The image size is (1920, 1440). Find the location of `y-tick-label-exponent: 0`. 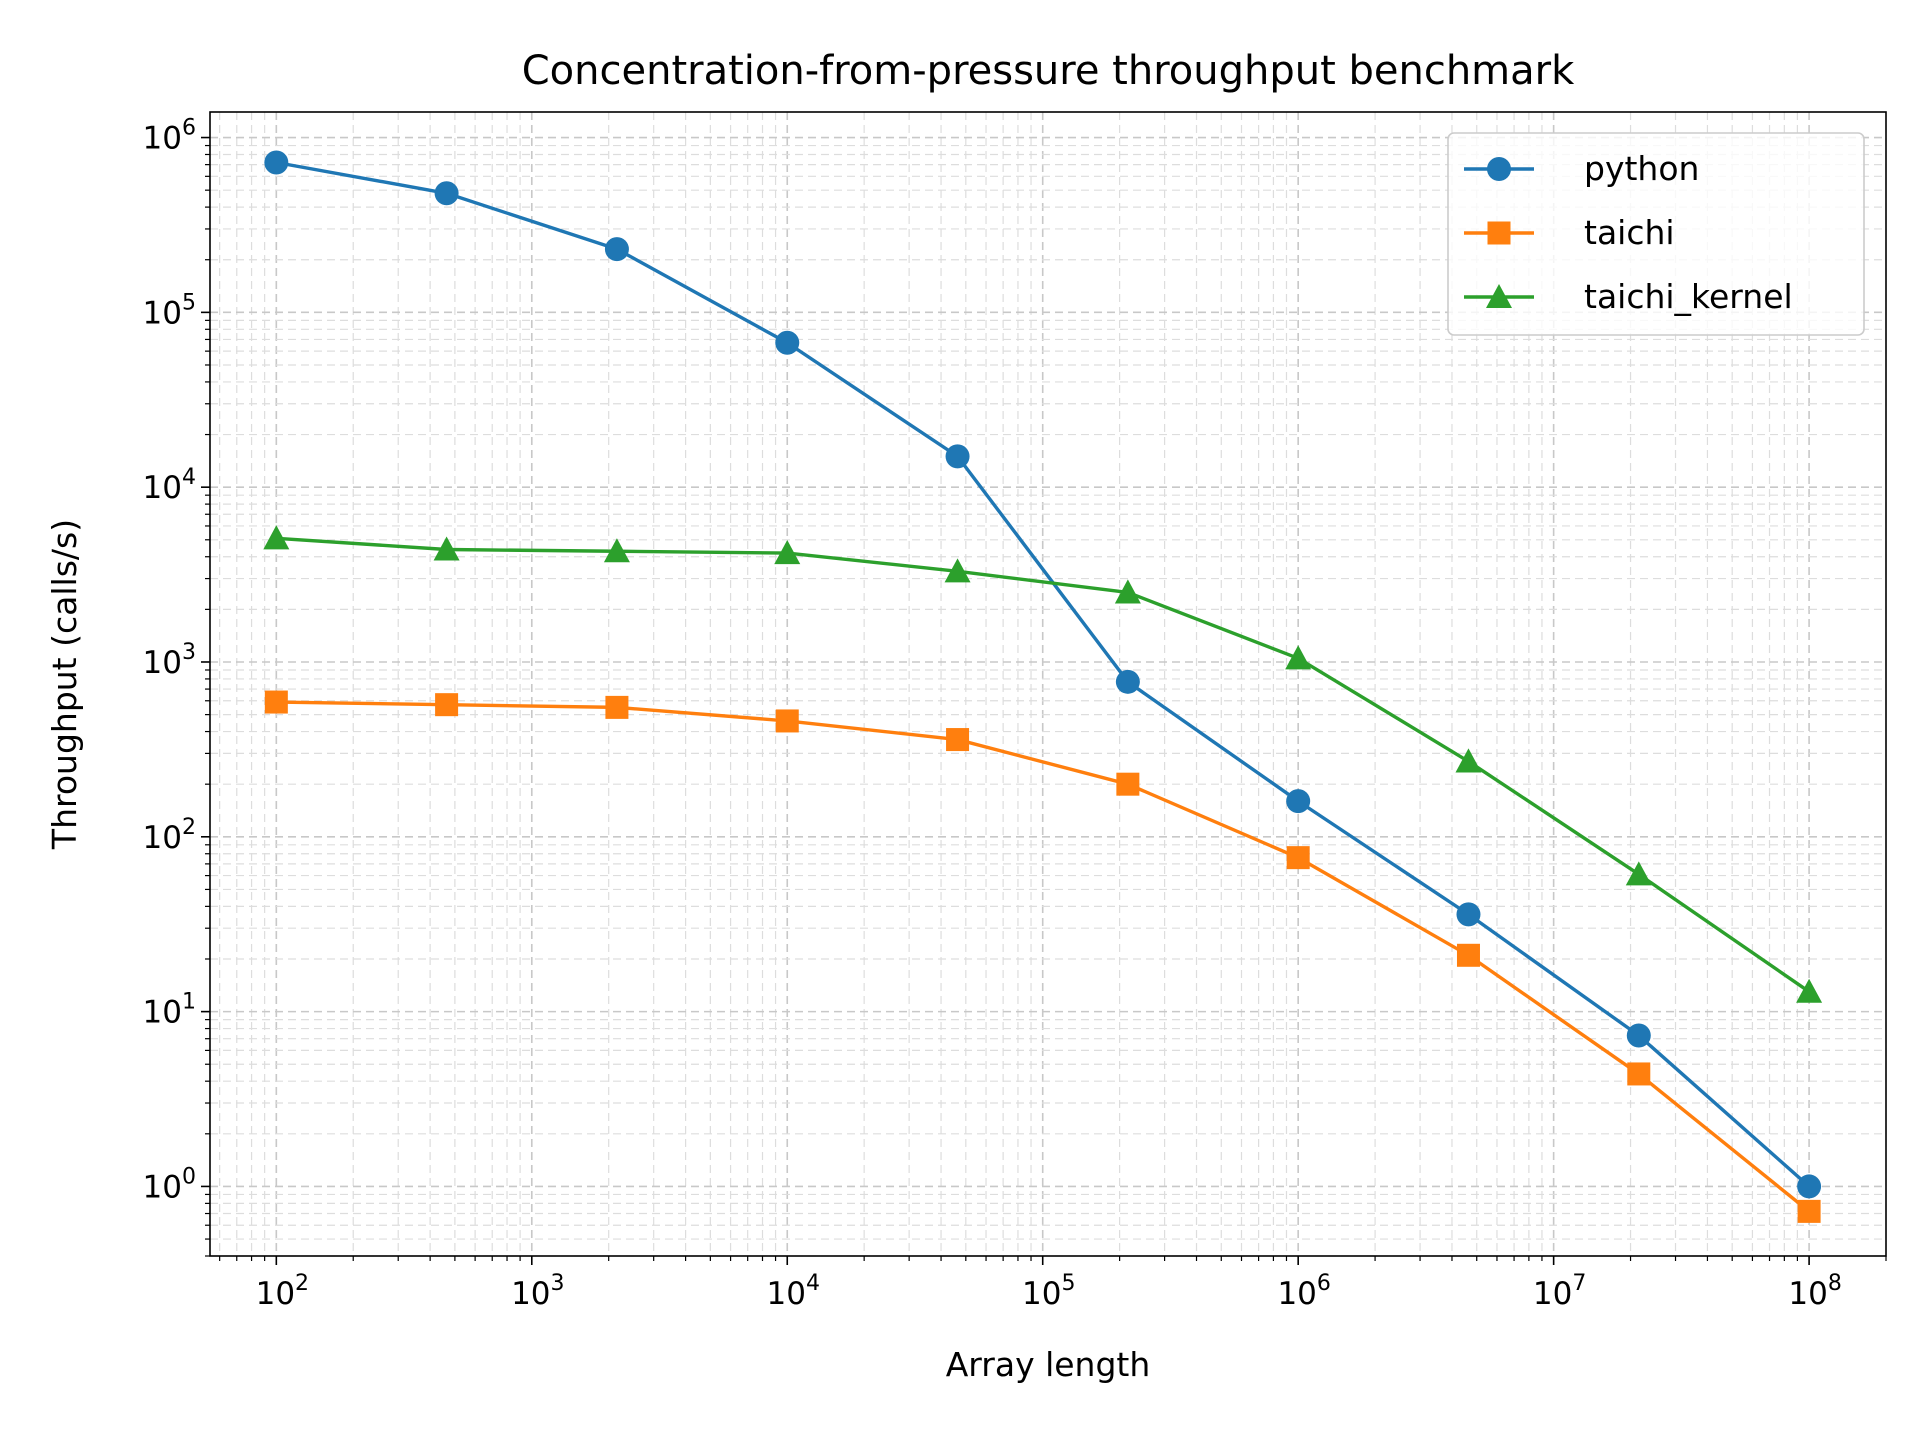

y-tick-label-exponent: 0 is located at coordinates (189, 1176).